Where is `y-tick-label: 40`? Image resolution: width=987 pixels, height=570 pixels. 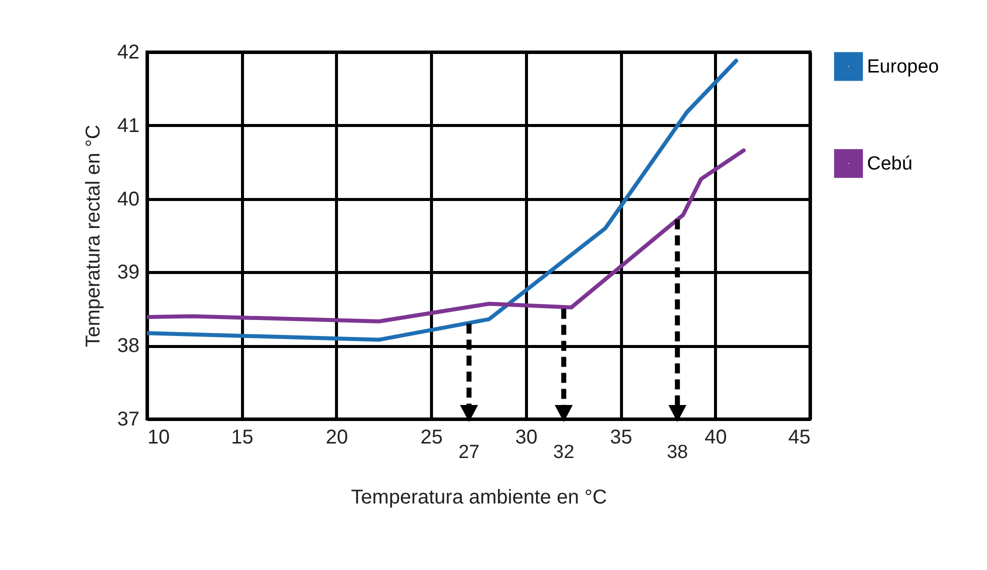
y-tick-label: 40 is located at coordinates (128, 199).